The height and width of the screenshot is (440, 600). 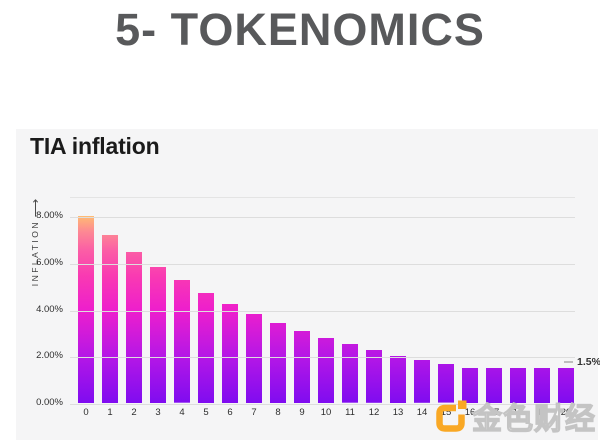 What do you see at coordinates (470, 412) in the screenshot?
I see `x-tick-label: 16` at bounding box center [470, 412].